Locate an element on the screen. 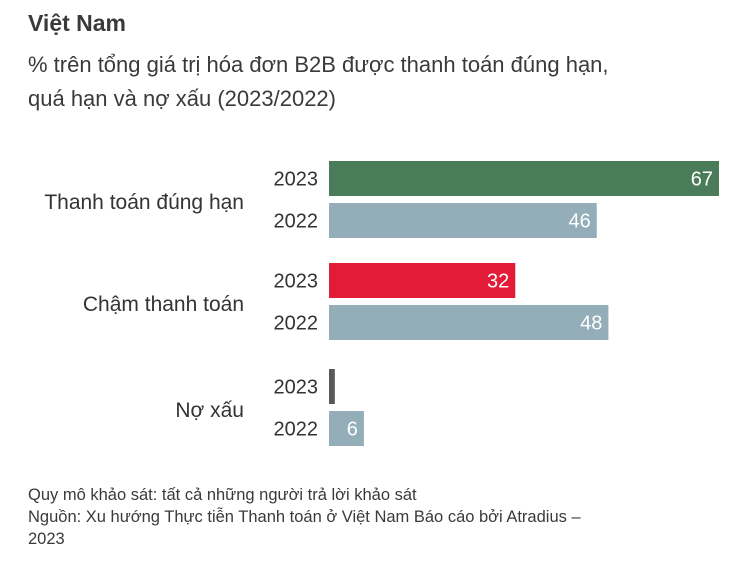  value-label-no-xau-2022: 6 is located at coordinates (352, 430).